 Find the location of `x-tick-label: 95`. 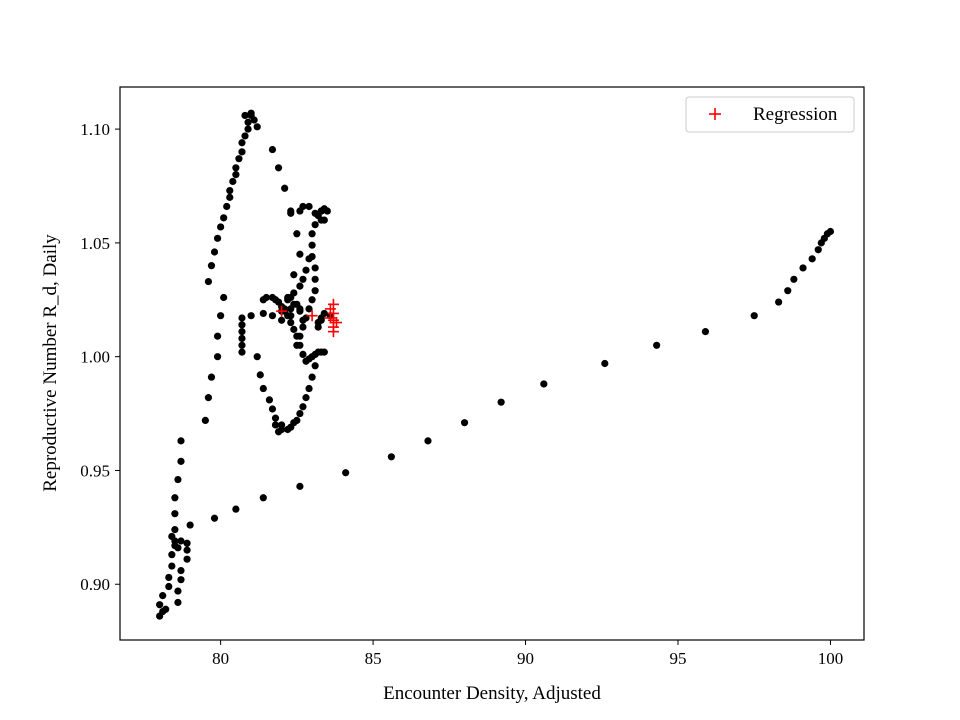

x-tick-label: 95 is located at coordinates (678, 658).